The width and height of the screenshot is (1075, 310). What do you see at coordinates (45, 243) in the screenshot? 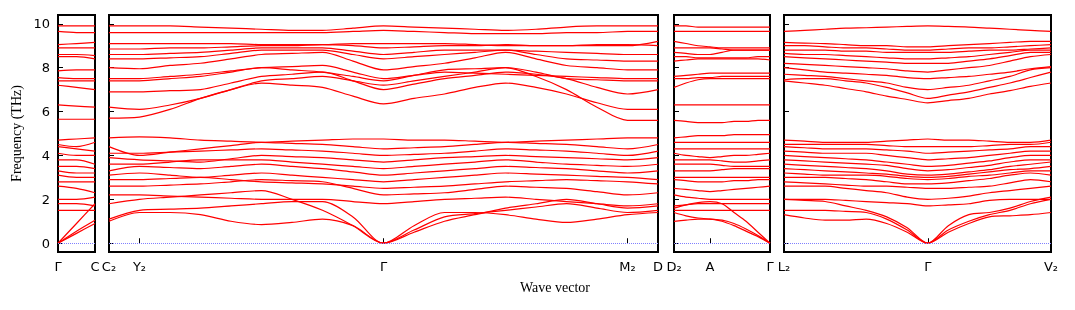
I see `y-tick-label: 0` at bounding box center [45, 243].